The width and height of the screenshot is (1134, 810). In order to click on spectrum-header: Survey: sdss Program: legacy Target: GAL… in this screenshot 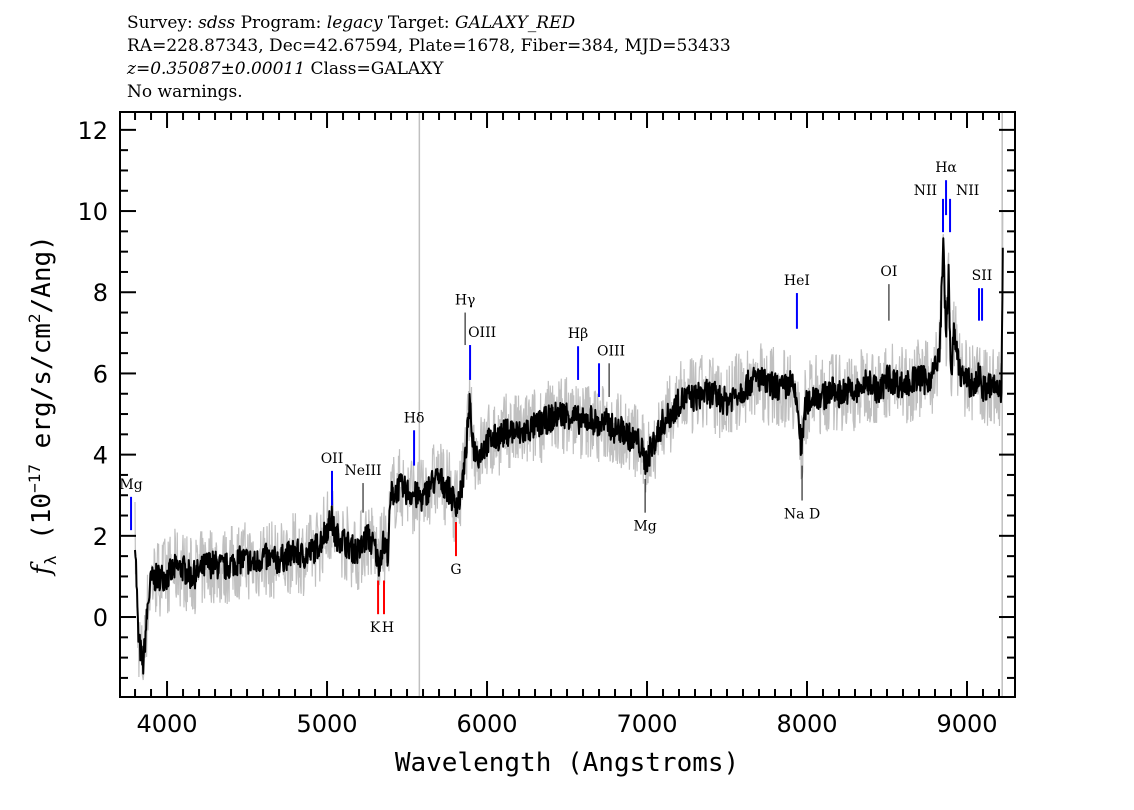, I will do `click(429, 58)`.